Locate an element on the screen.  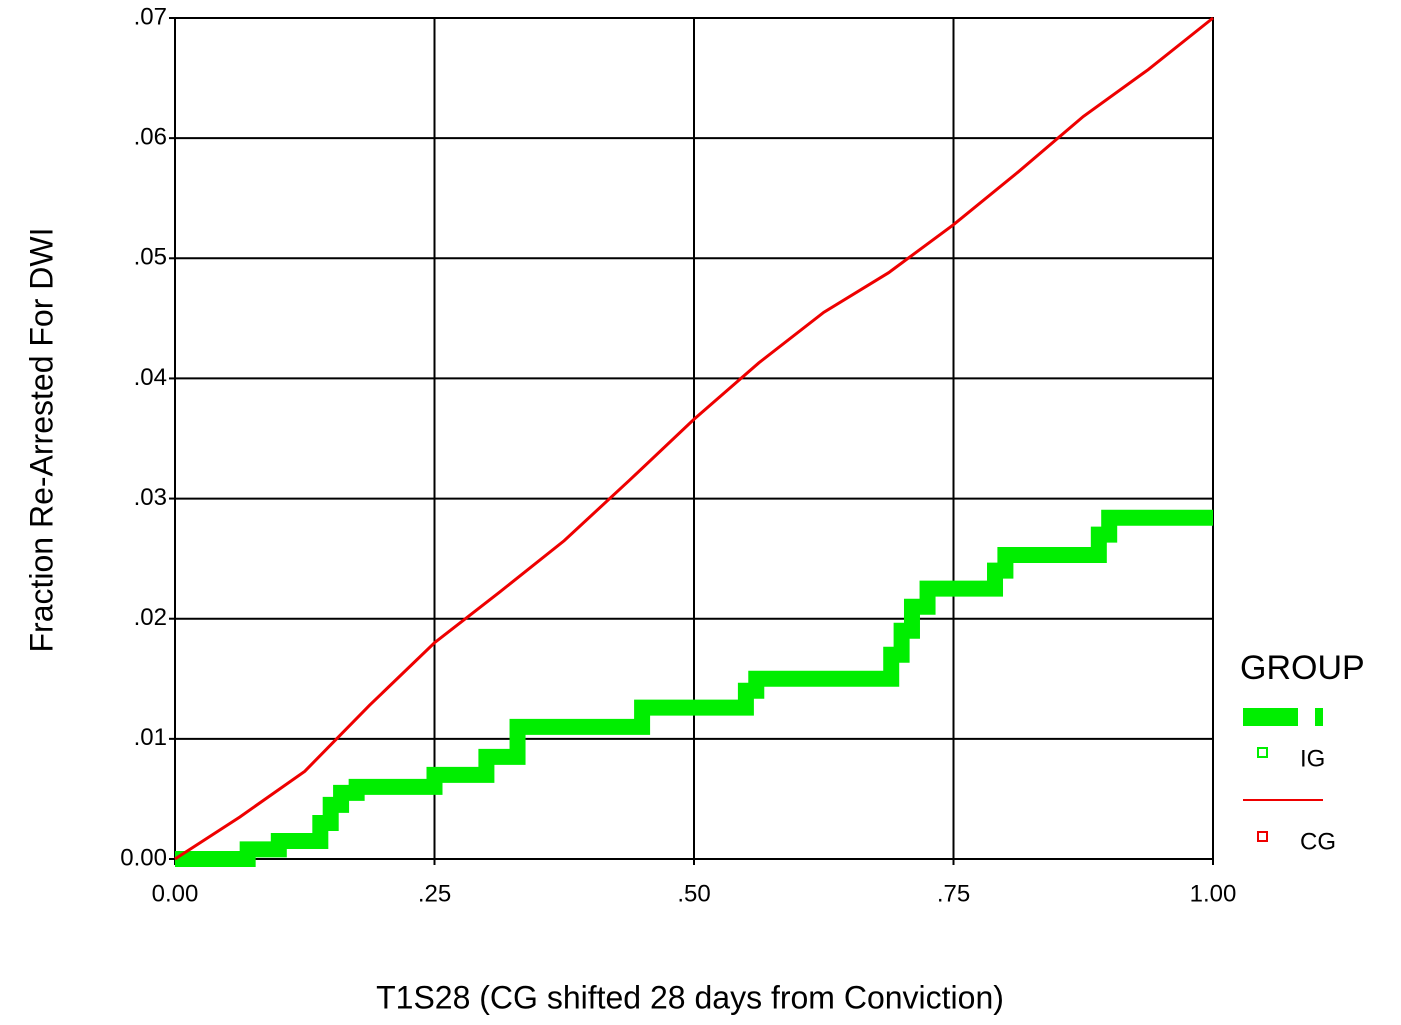
y-tick-label: .07 is located at coordinates (150, 16).